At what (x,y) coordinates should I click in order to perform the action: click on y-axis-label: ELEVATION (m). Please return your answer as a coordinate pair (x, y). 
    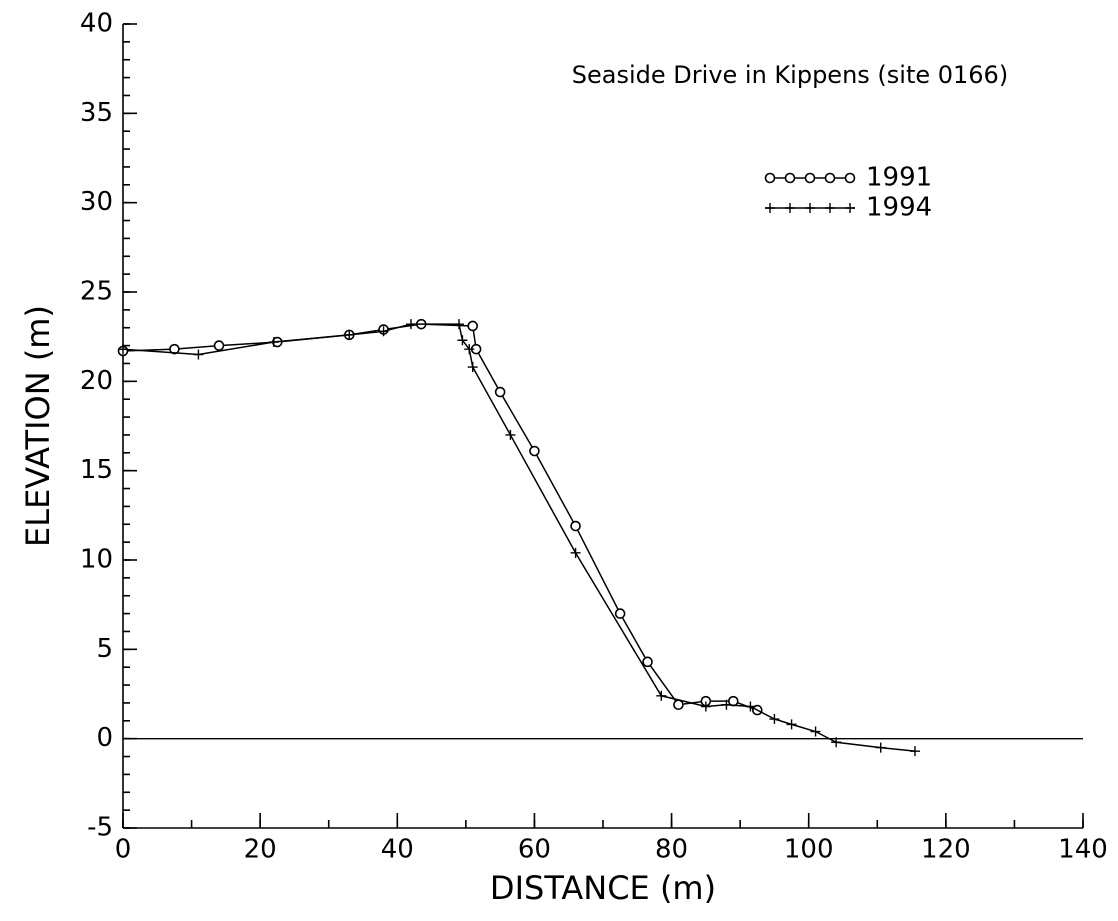
    Looking at the image, I should click on (38, 426).